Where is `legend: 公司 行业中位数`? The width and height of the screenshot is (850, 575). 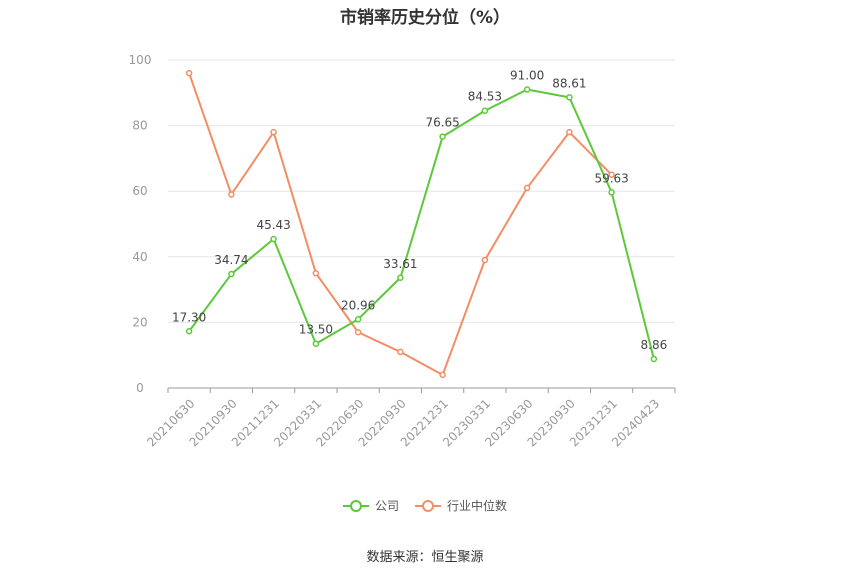 legend: 公司 行业中位数 is located at coordinates (425, 505).